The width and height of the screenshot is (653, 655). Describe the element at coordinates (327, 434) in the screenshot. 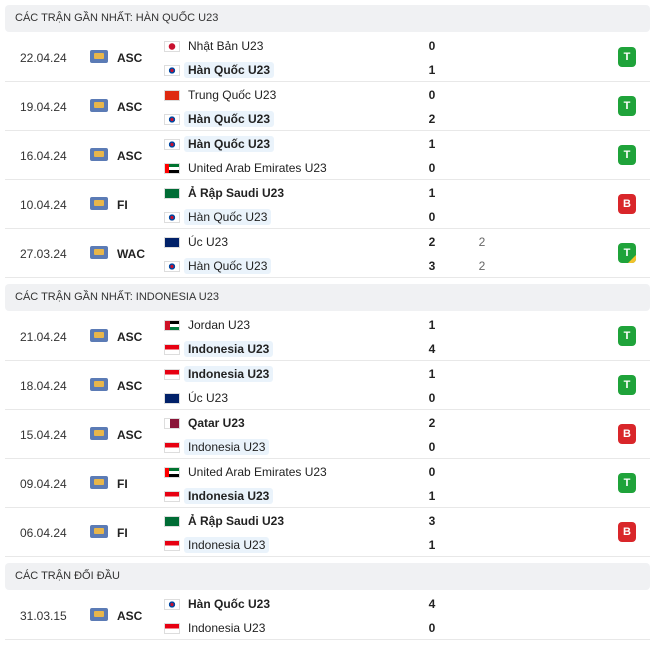

I see `match-row: 15.04.24 ASC Qatar U23 2 Indonesia U23 0 B` at that location.